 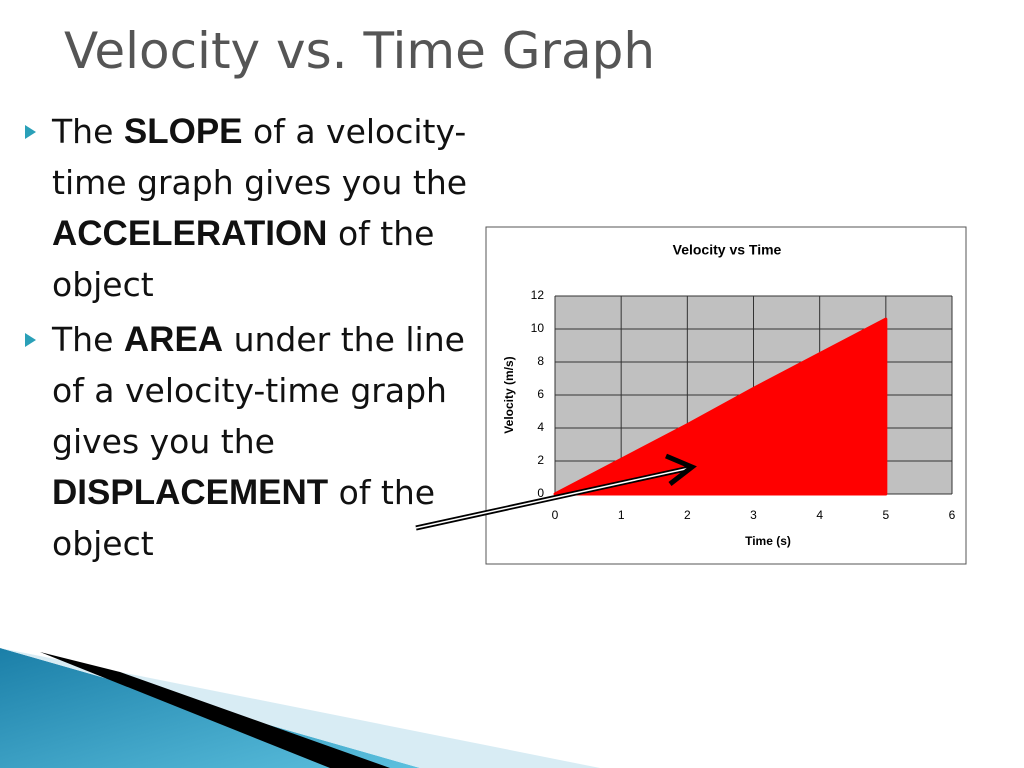 I want to click on bold-text: DISPLACEMENT, so click(x=190, y=492).